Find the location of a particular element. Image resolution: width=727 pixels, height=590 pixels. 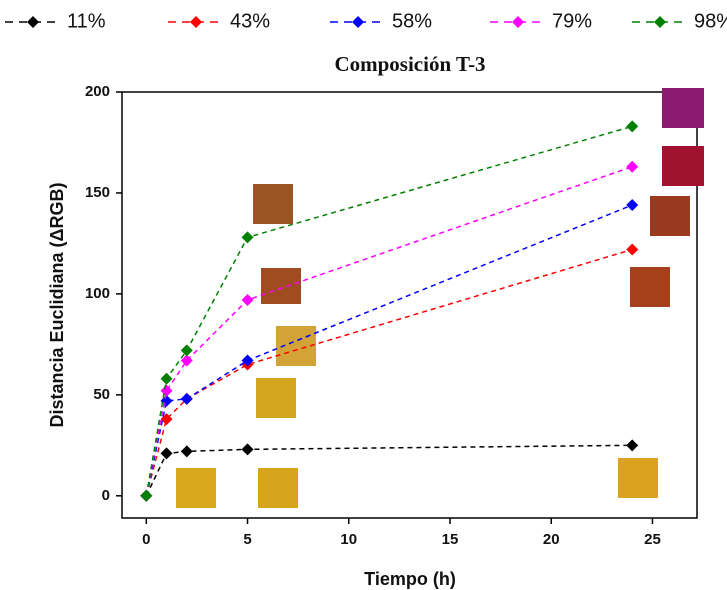

x-tick-label: 25 is located at coordinates (652, 539).